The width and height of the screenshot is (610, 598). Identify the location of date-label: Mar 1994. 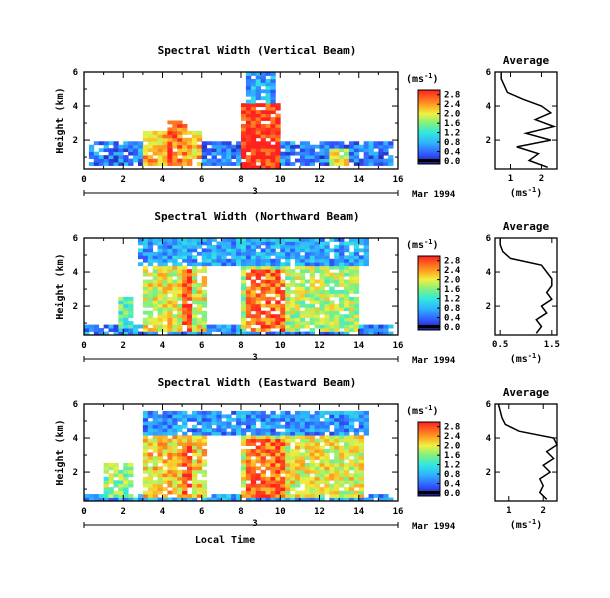
(434, 361).